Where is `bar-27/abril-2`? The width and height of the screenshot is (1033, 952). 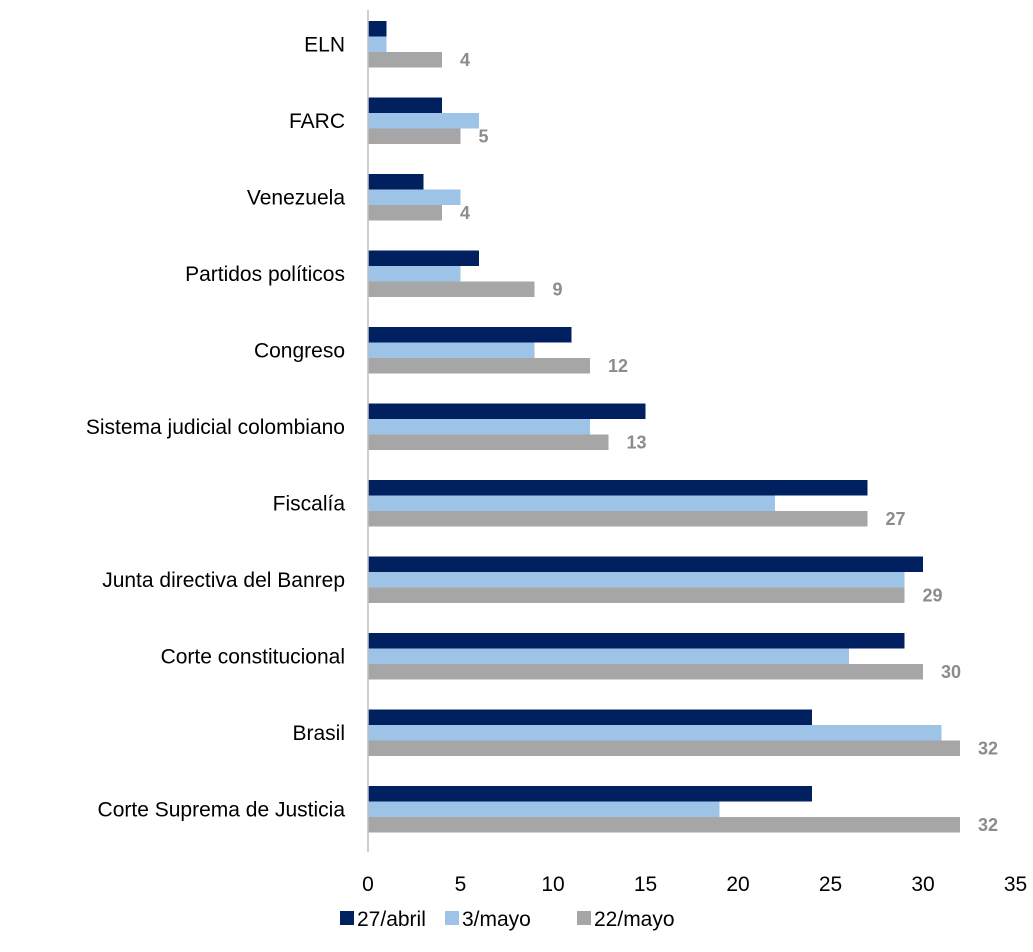 bar-27/abril-2 is located at coordinates (396, 182).